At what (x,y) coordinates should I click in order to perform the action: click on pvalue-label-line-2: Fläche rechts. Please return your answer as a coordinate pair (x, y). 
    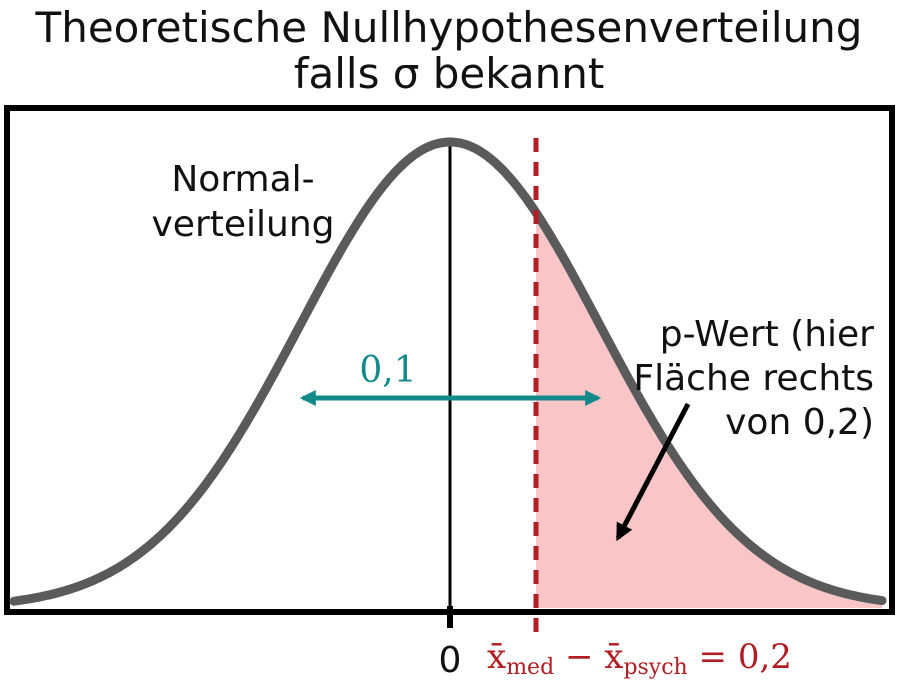
    Looking at the image, I should click on (753, 378).